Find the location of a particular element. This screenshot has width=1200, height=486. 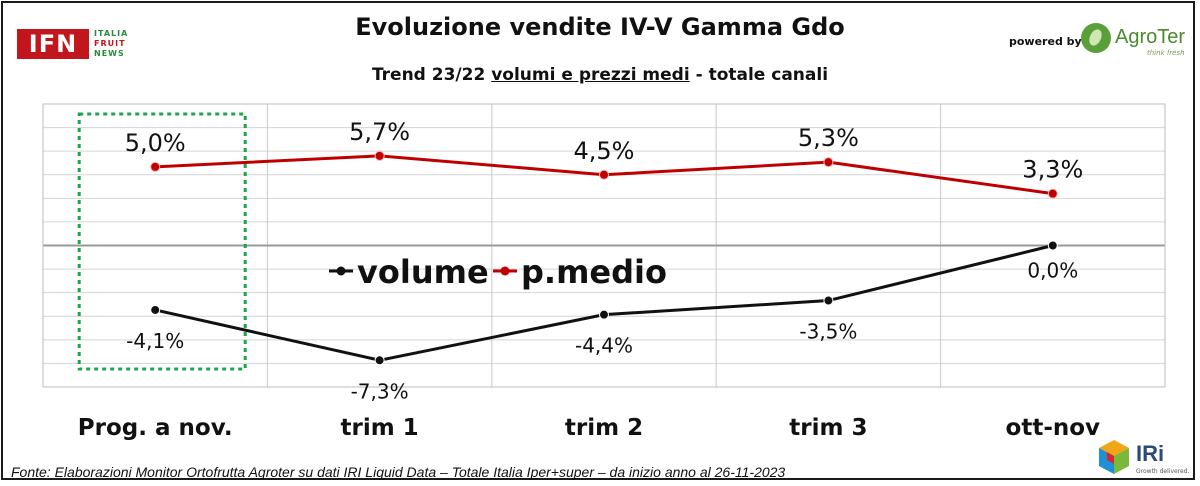

data-label-volume: -7,3% is located at coordinates (380, 391).